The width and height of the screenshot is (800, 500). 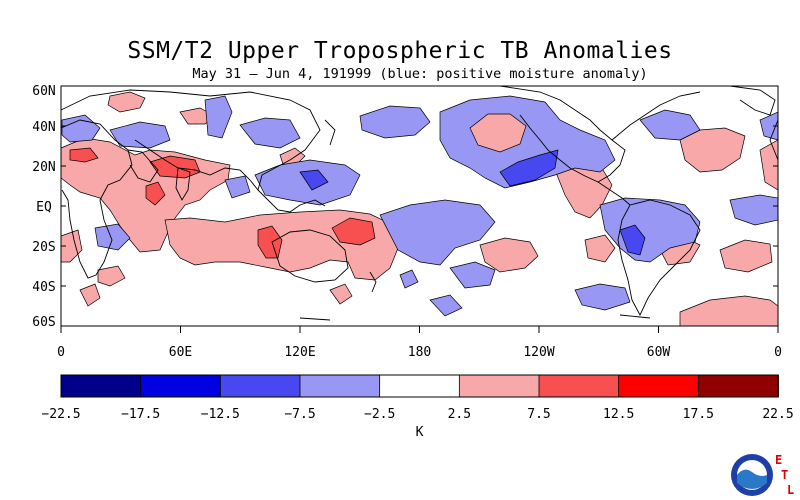 I want to click on strong-negative-regions, so click(x=472, y=202).